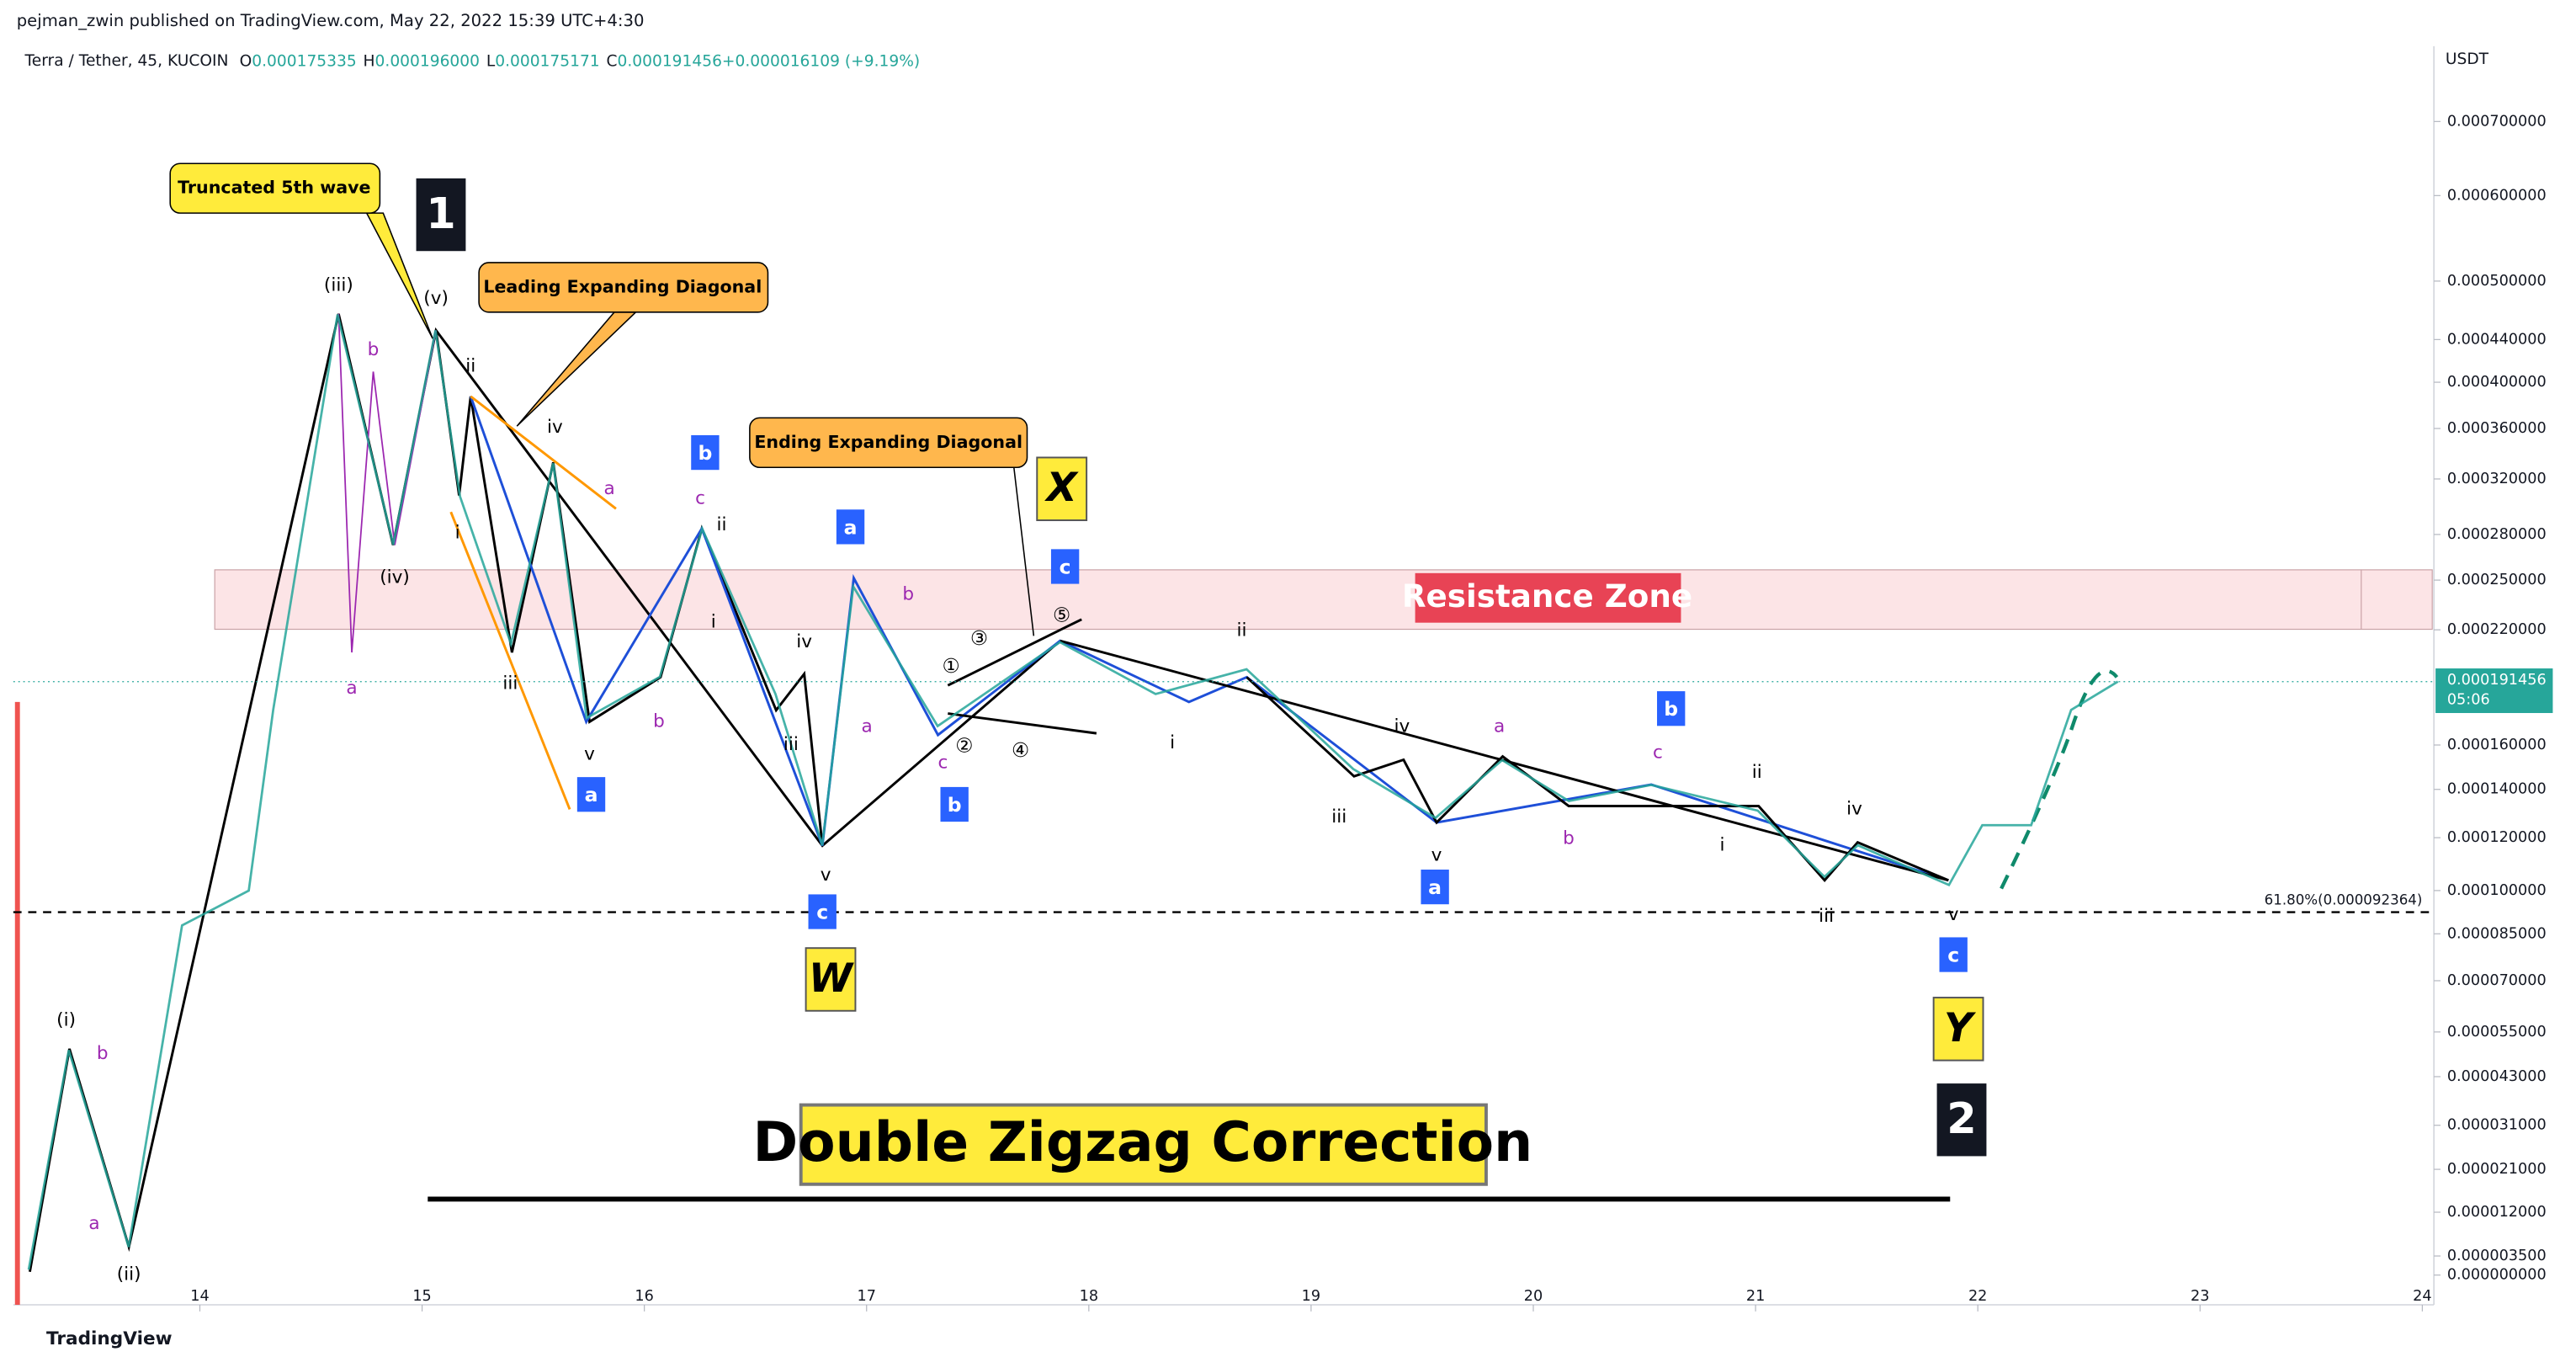  What do you see at coordinates (2497, 933) in the screenshot?
I see `y-tick-label: 0.000085000` at bounding box center [2497, 933].